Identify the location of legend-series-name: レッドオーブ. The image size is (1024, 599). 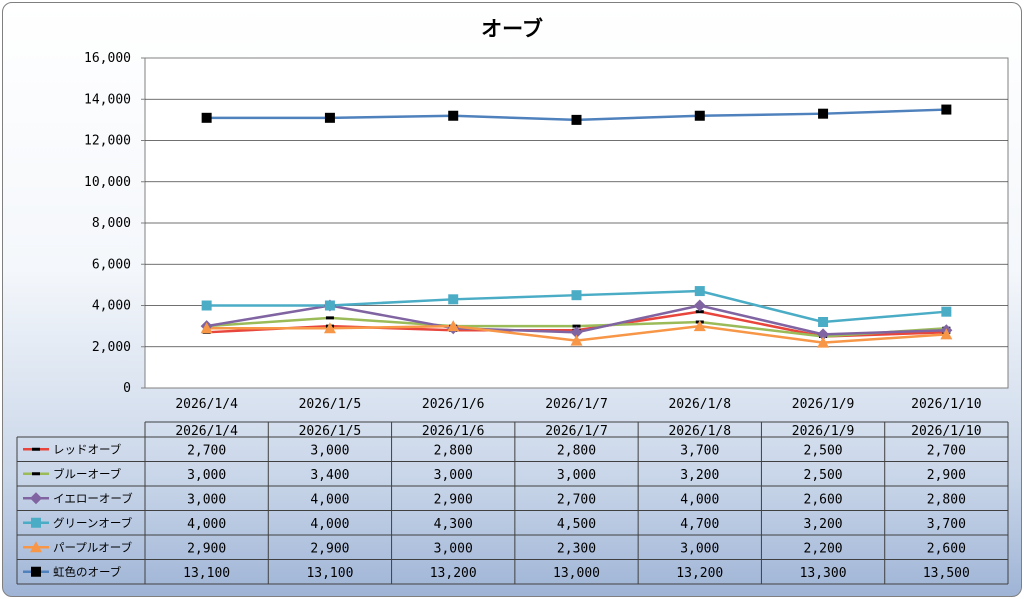
(87, 449).